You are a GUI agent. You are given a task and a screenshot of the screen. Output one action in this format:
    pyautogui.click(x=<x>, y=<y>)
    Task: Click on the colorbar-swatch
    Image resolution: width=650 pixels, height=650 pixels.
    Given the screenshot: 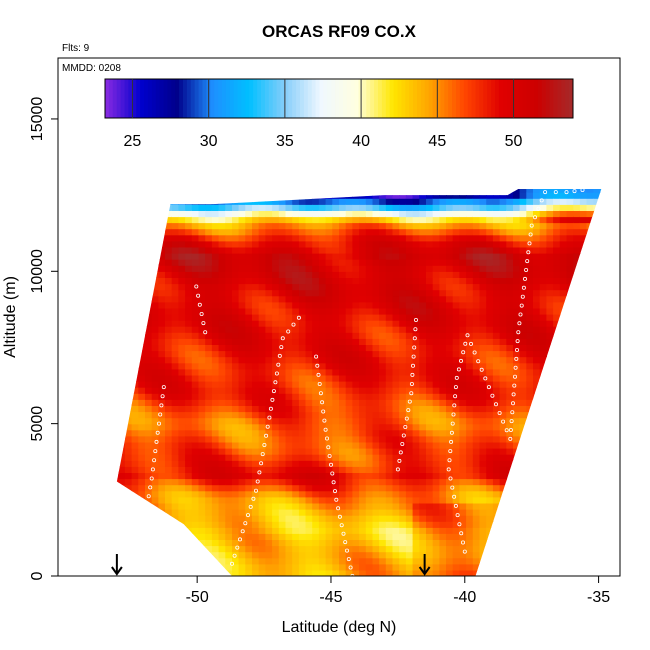 What is the action you would take?
    pyautogui.click(x=165, y=98)
    